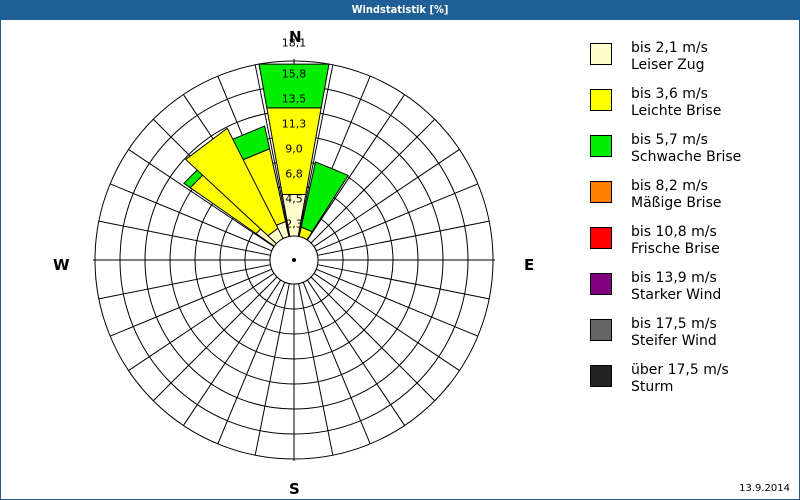 This screenshot has height=500, width=800. What do you see at coordinates (294, 99) in the screenshot?
I see `radial-tick-label: 13,5` at bounding box center [294, 99].